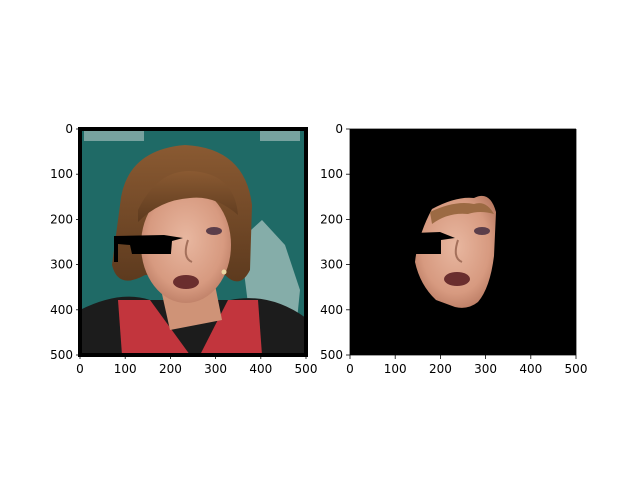 Image resolution: width=640 pixels, height=480 pixels. I want to click on left-y-ticks: 0 100 200 300 400 500, so click(65, 242).